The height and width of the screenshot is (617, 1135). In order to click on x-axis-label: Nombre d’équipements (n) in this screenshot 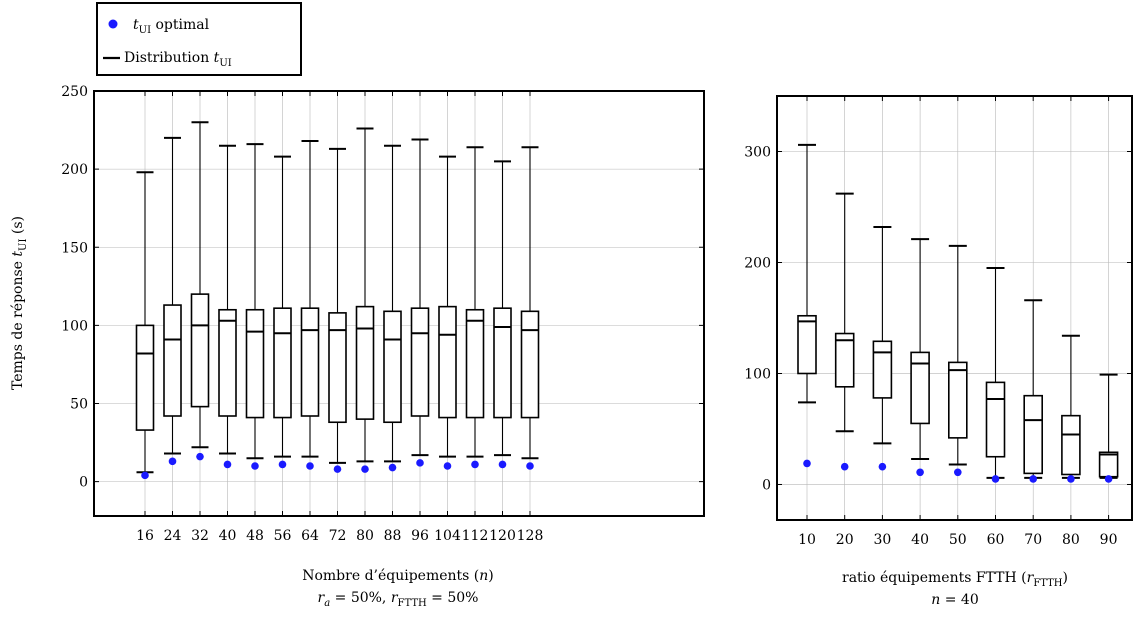, I will do `click(398, 576)`.